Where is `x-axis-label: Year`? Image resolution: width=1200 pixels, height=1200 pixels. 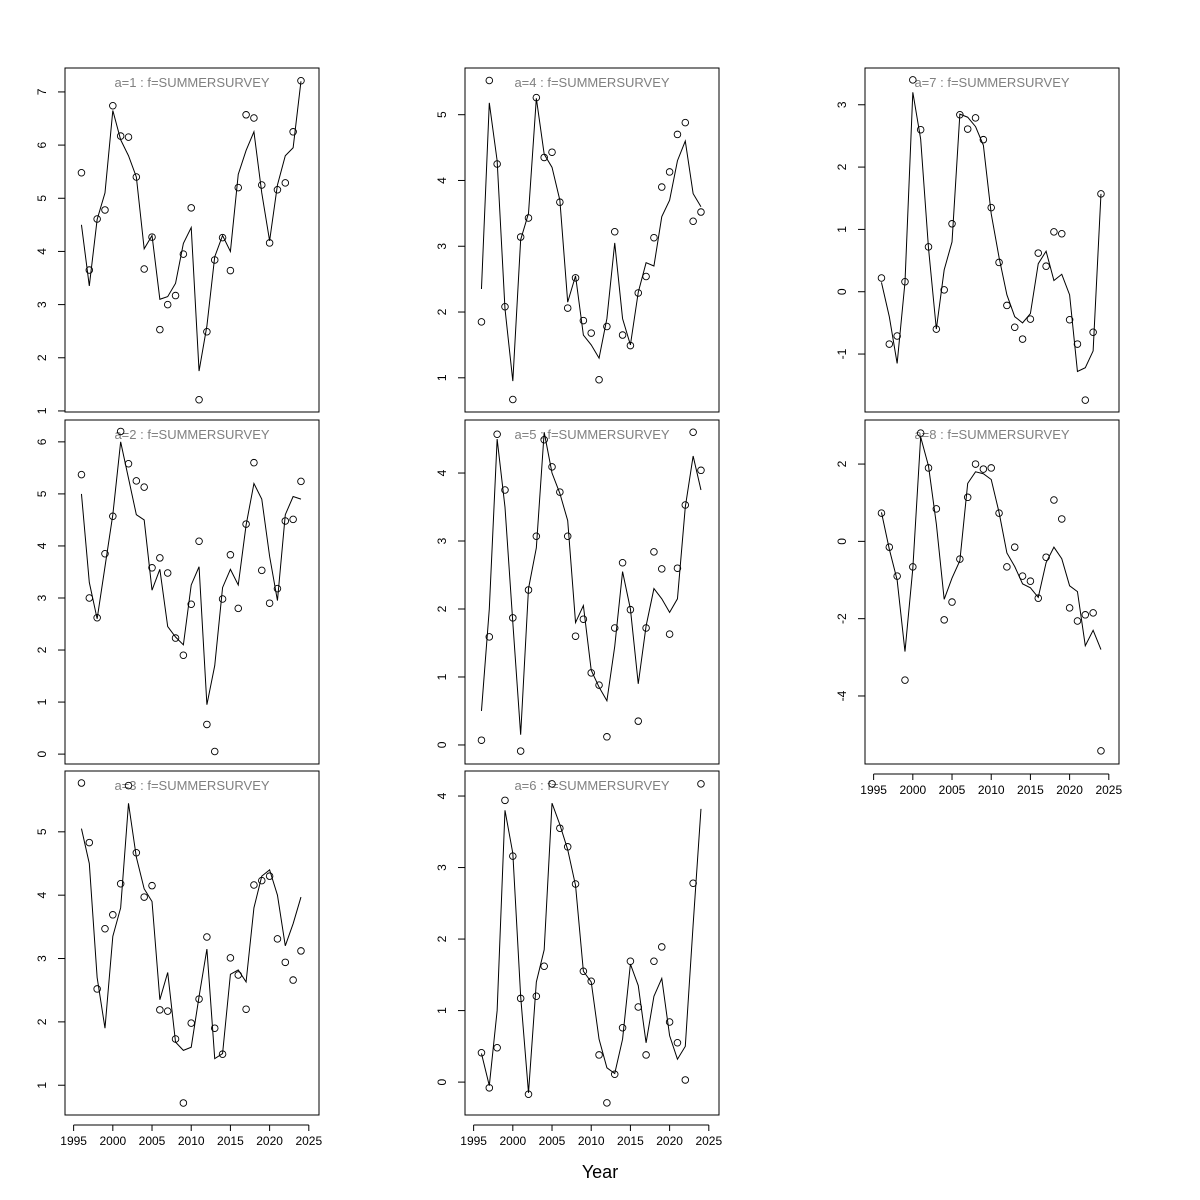 x-axis-label: Year is located at coordinates (600, 1172).